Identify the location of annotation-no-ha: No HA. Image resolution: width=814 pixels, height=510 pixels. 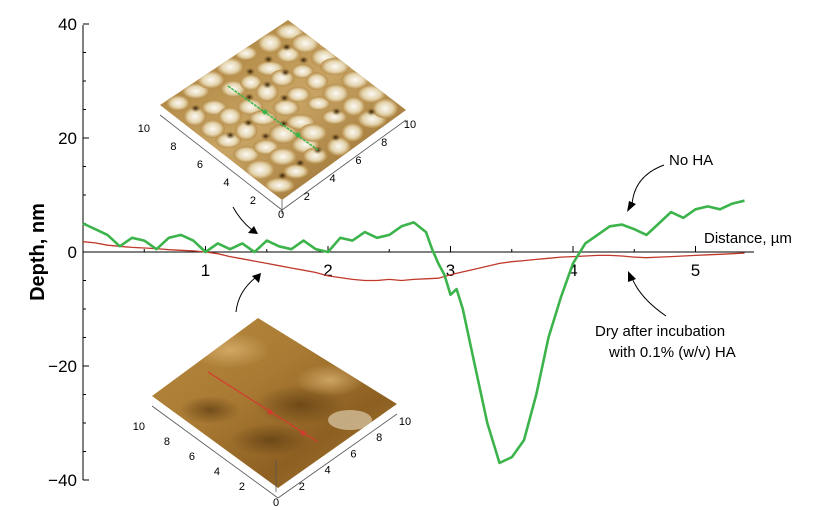
(691, 160).